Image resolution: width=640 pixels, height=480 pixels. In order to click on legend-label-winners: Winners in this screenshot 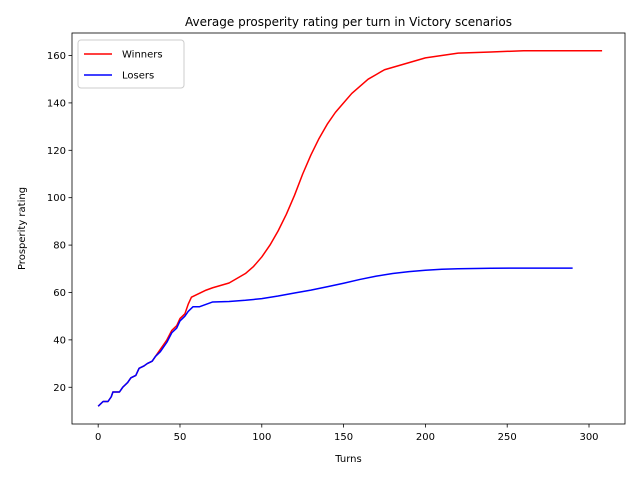, I will do `click(142, 55)`.